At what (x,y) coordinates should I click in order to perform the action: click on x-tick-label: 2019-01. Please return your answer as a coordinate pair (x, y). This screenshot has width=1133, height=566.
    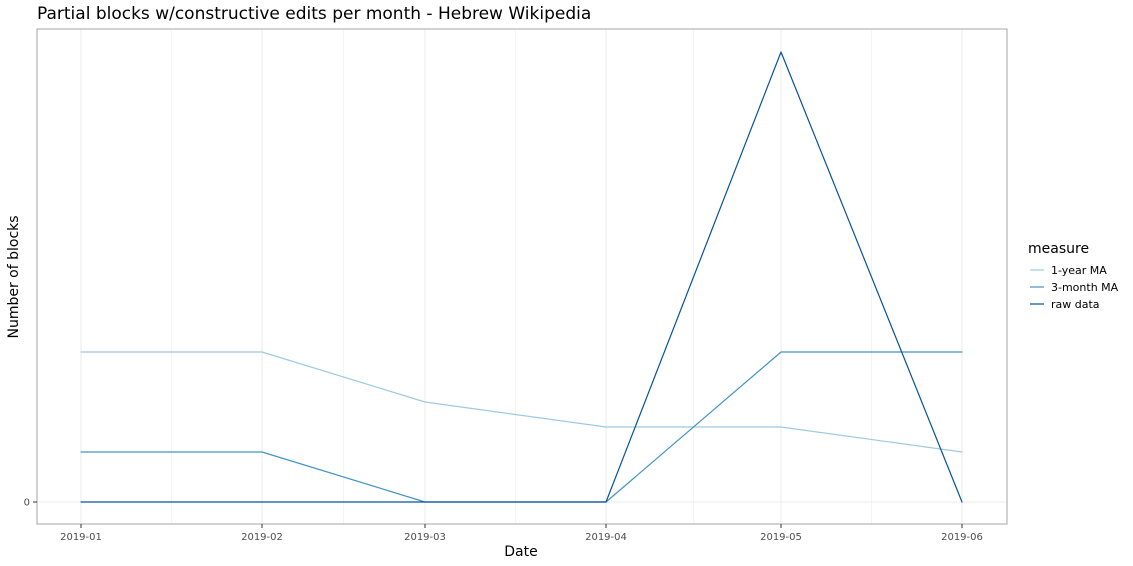
    Looking at the image, I should click on (81, 537).